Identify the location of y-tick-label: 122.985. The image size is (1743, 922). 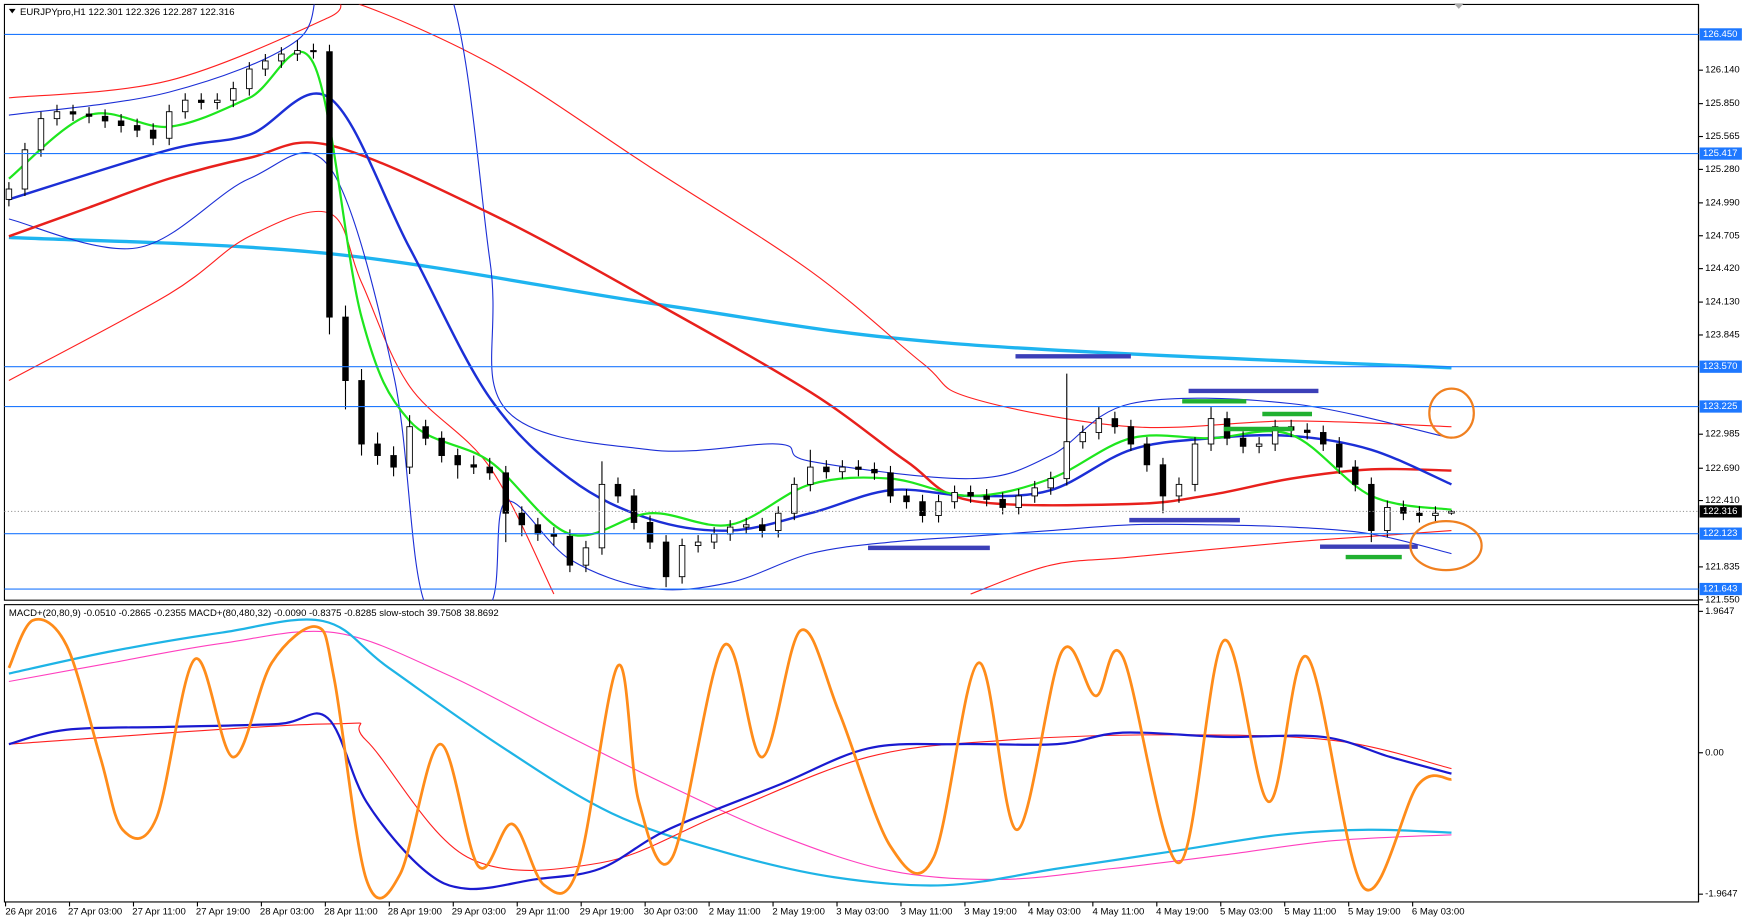
(1722, 434).